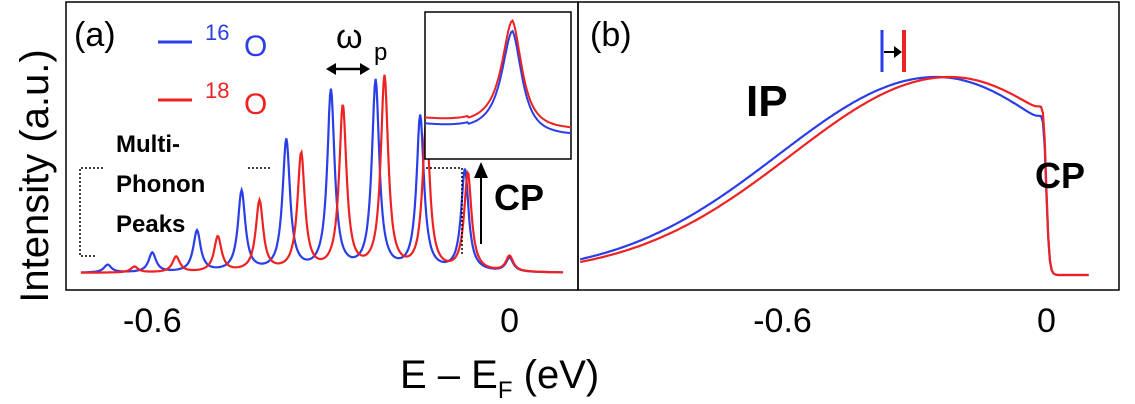  I want to click on bracket-left, so click(91, 212).